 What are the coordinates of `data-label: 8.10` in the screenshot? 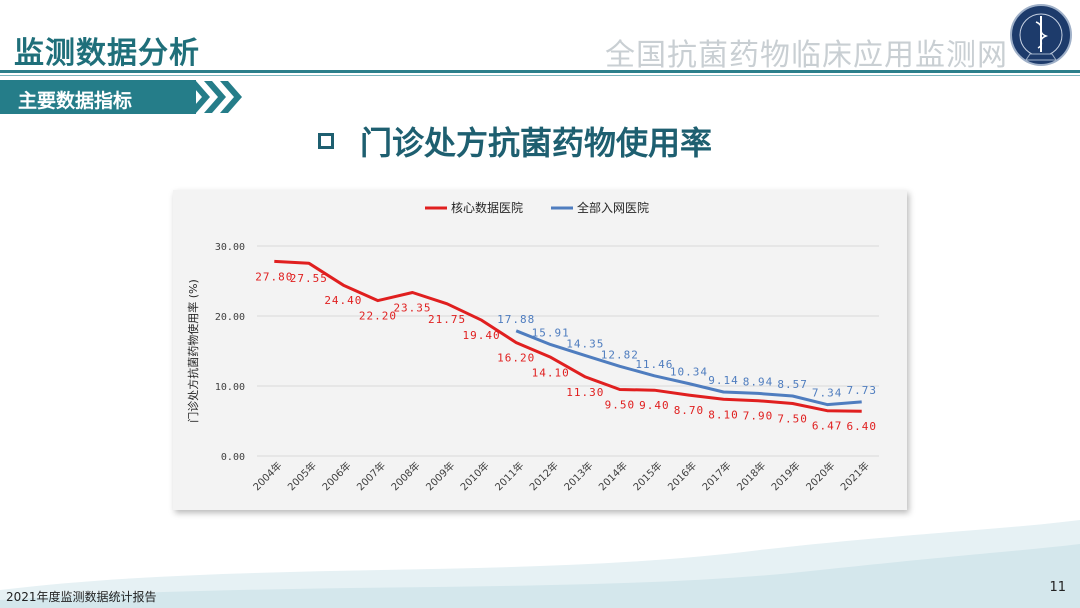 It's located at (723, 414).